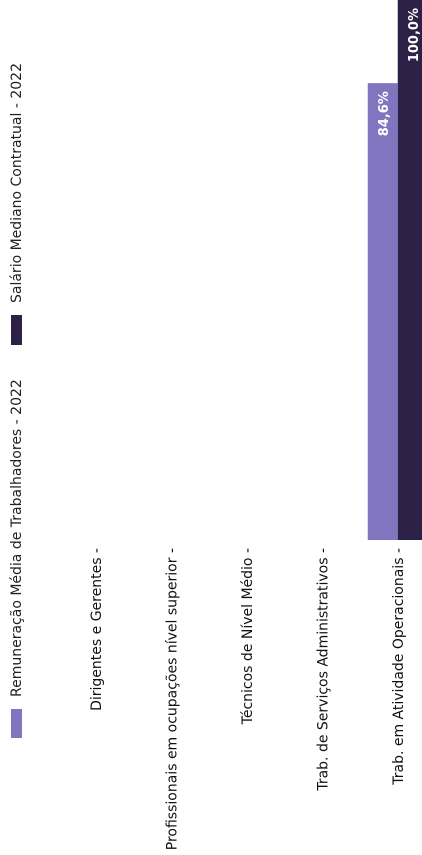 This screenshot has height=855, width=422. Describe the element at coordinates (382, 311) in the screenshot. I see `bar-remuneracao-trab-em-atividade-operacionais` at that location.